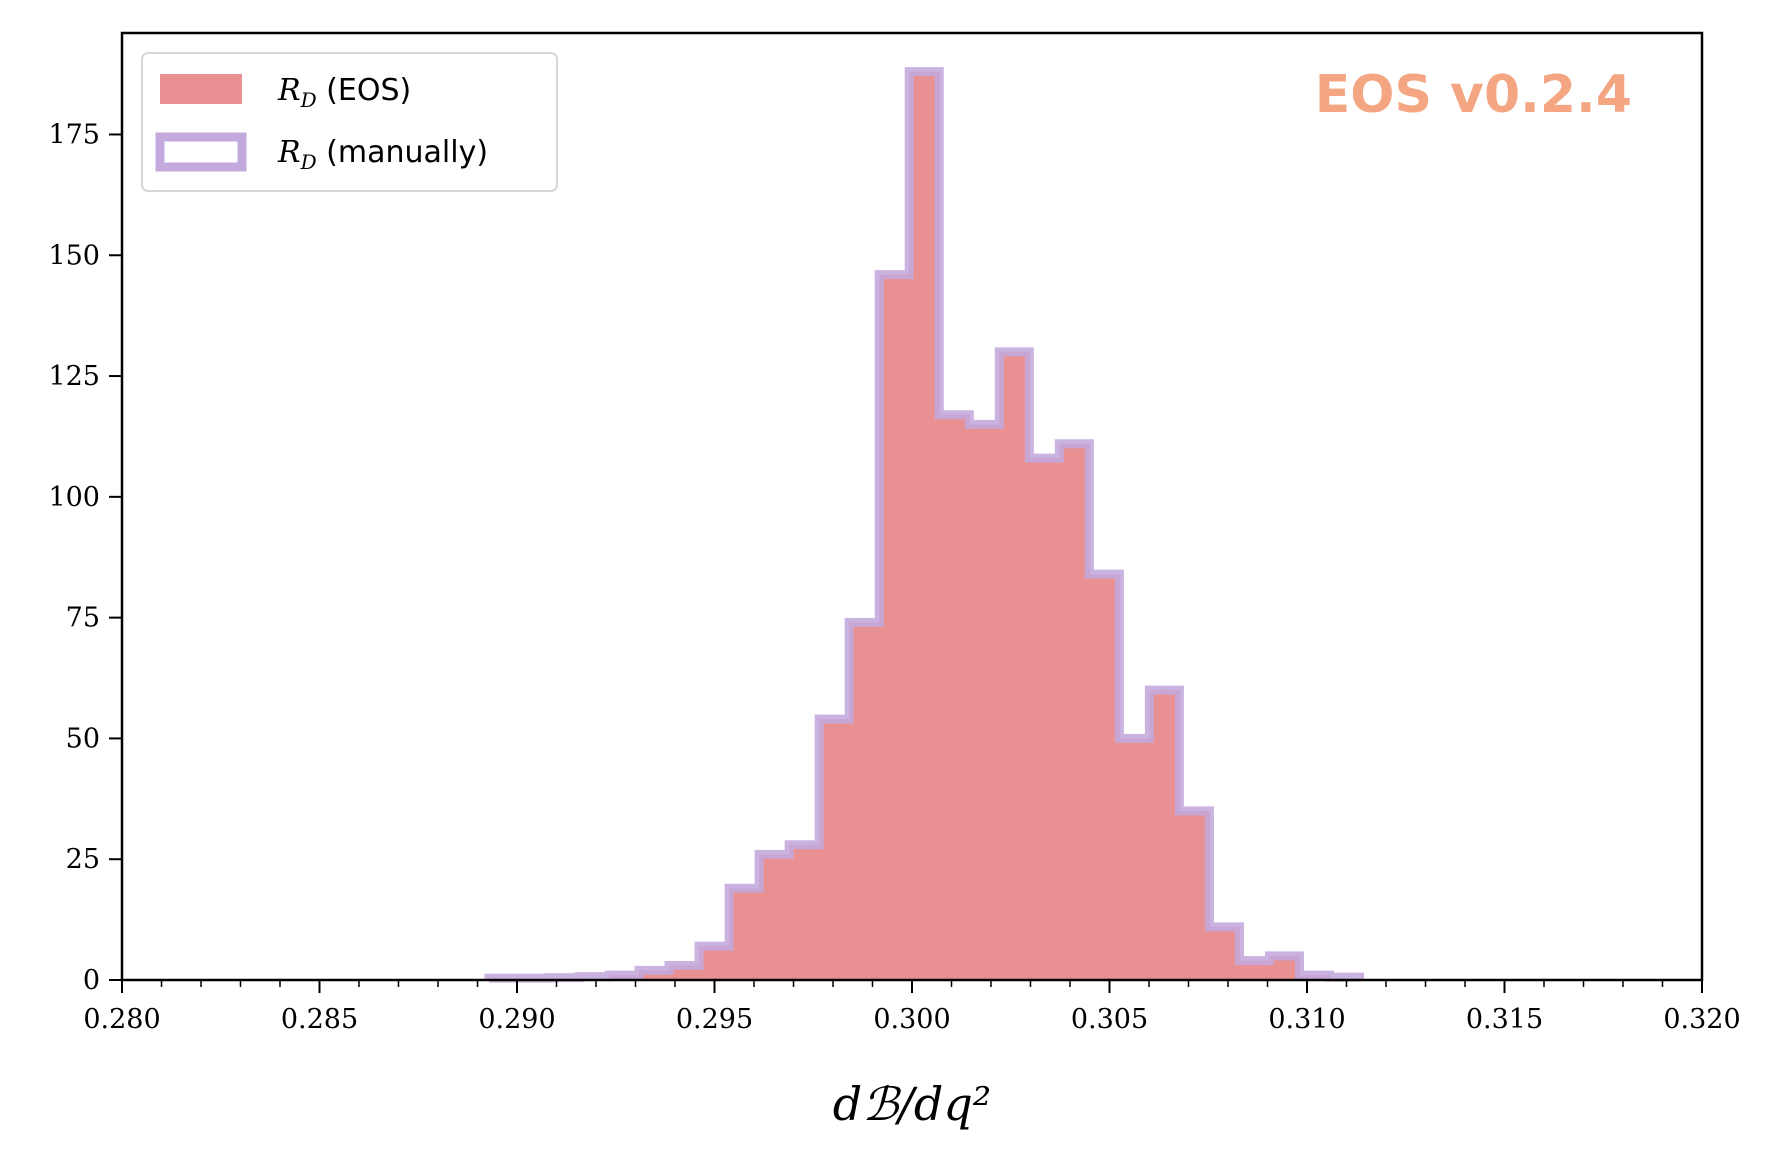 The width and height of the screenshot is (1770, 1158). I want to click on legend-swatch-manual, so click(201, 152).